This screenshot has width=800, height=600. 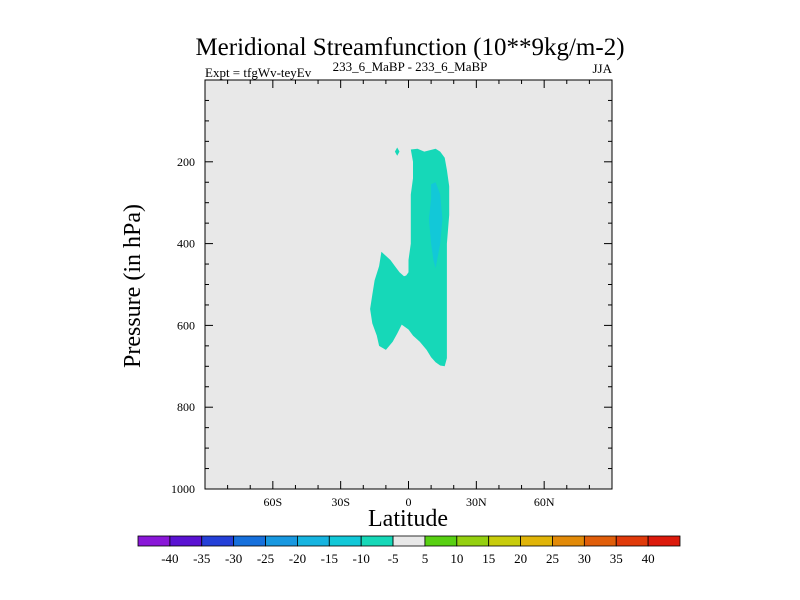 What do you see at coordinates (297, 558) in the screenshot?
I see `colorbar-label: -20` at bounding box center [297, 558].